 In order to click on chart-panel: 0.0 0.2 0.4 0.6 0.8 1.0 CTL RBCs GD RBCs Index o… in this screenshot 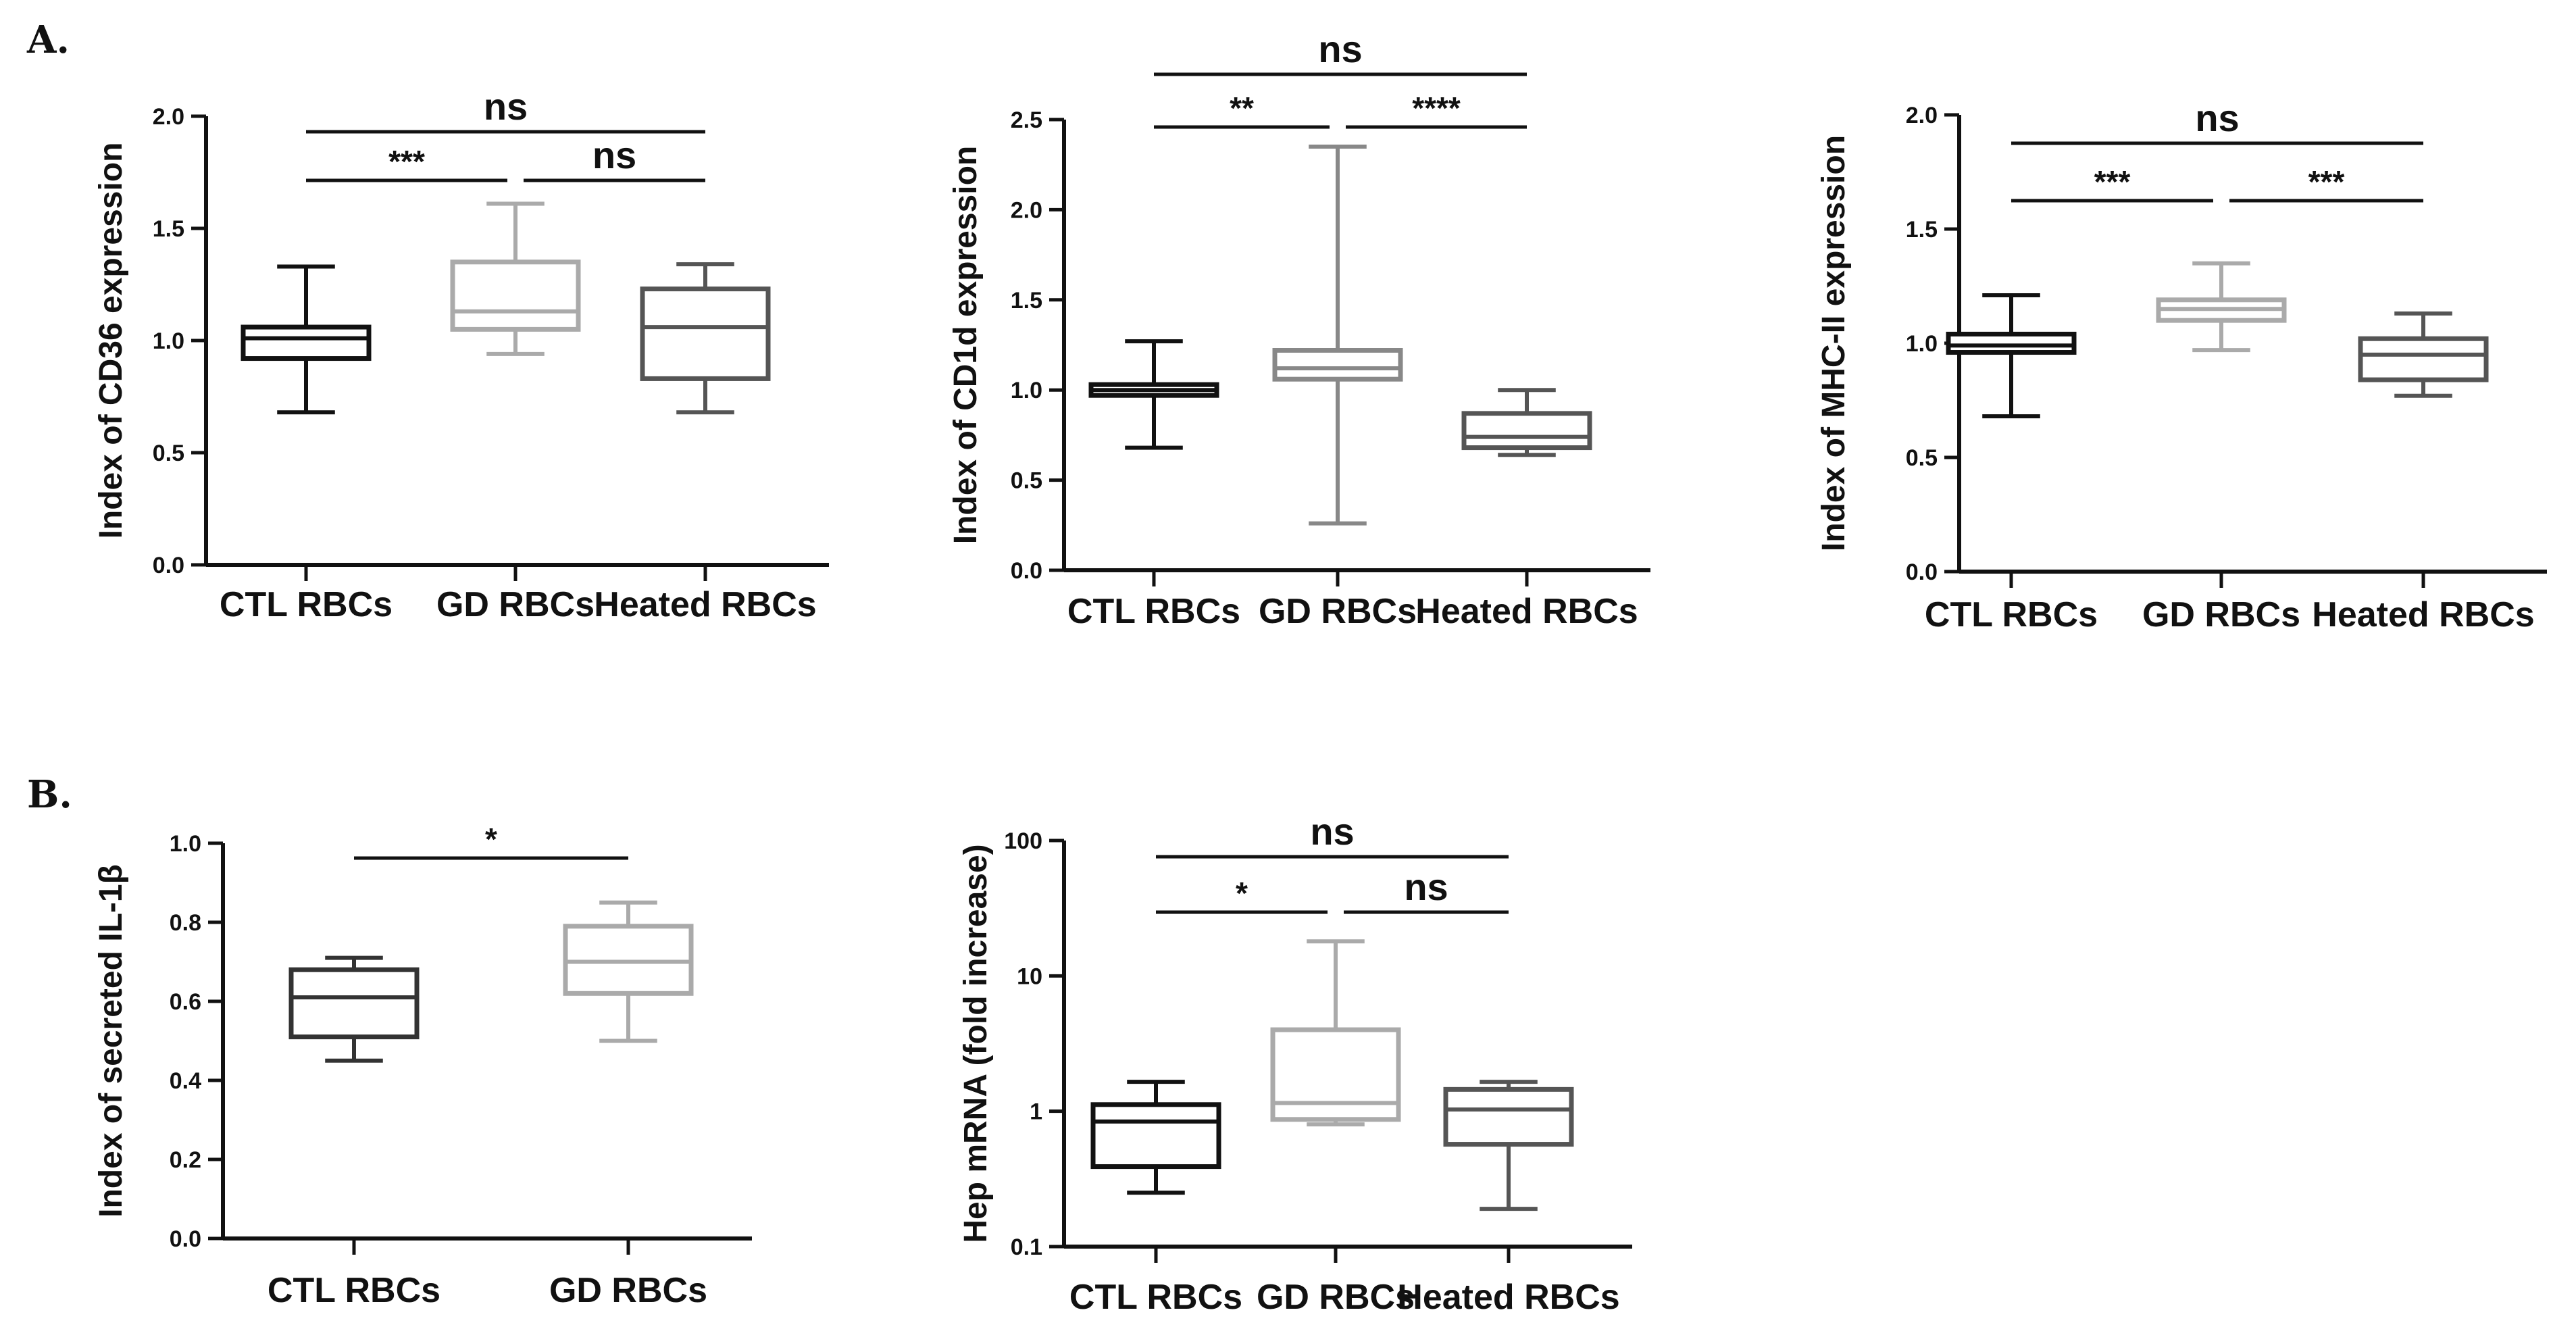, I will do `click(422, 1066)`.